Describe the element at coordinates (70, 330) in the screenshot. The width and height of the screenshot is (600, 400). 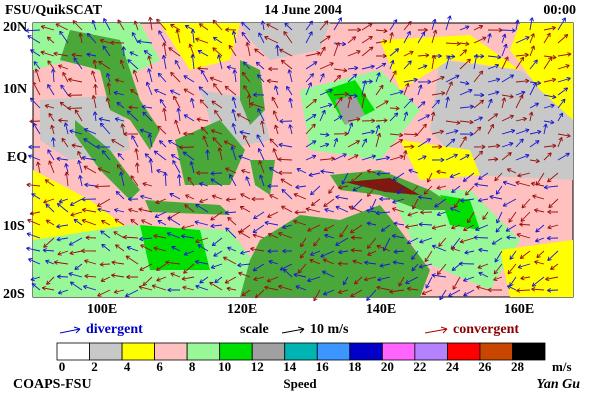
I see `legend-arrow` at that location.